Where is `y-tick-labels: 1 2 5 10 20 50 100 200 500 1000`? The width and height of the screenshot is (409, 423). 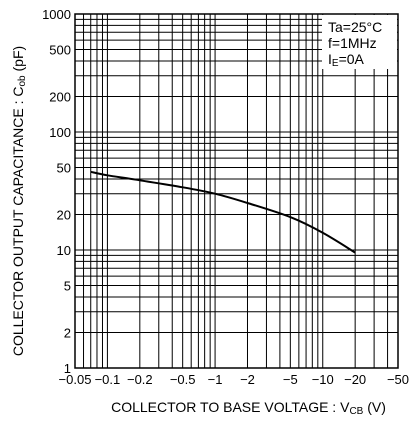
y-tick-labels: 1 2 5 10 20 50 100 200 500 1000 is located at coordinates (56, 191).